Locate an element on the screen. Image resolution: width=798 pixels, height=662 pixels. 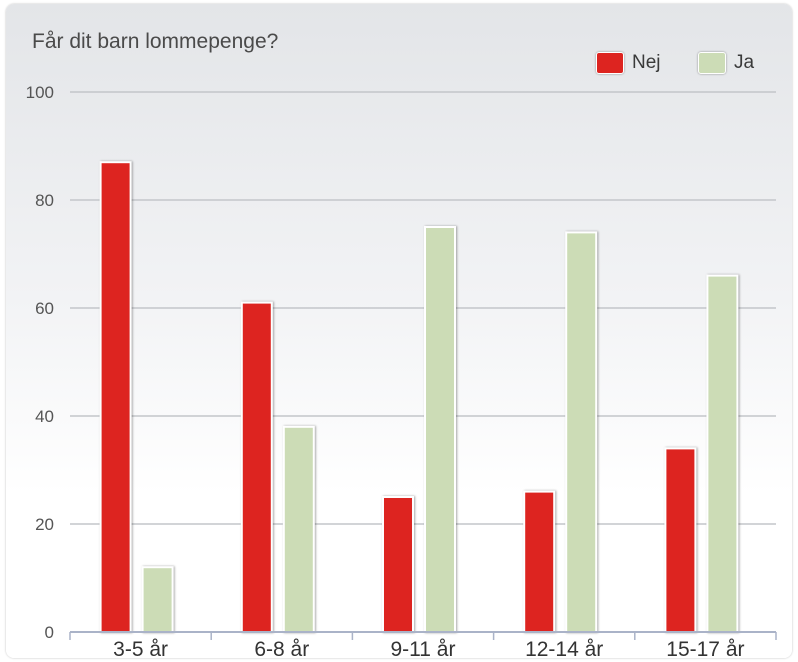
y-tick-label: 80 is located at coordinates (44, 200).